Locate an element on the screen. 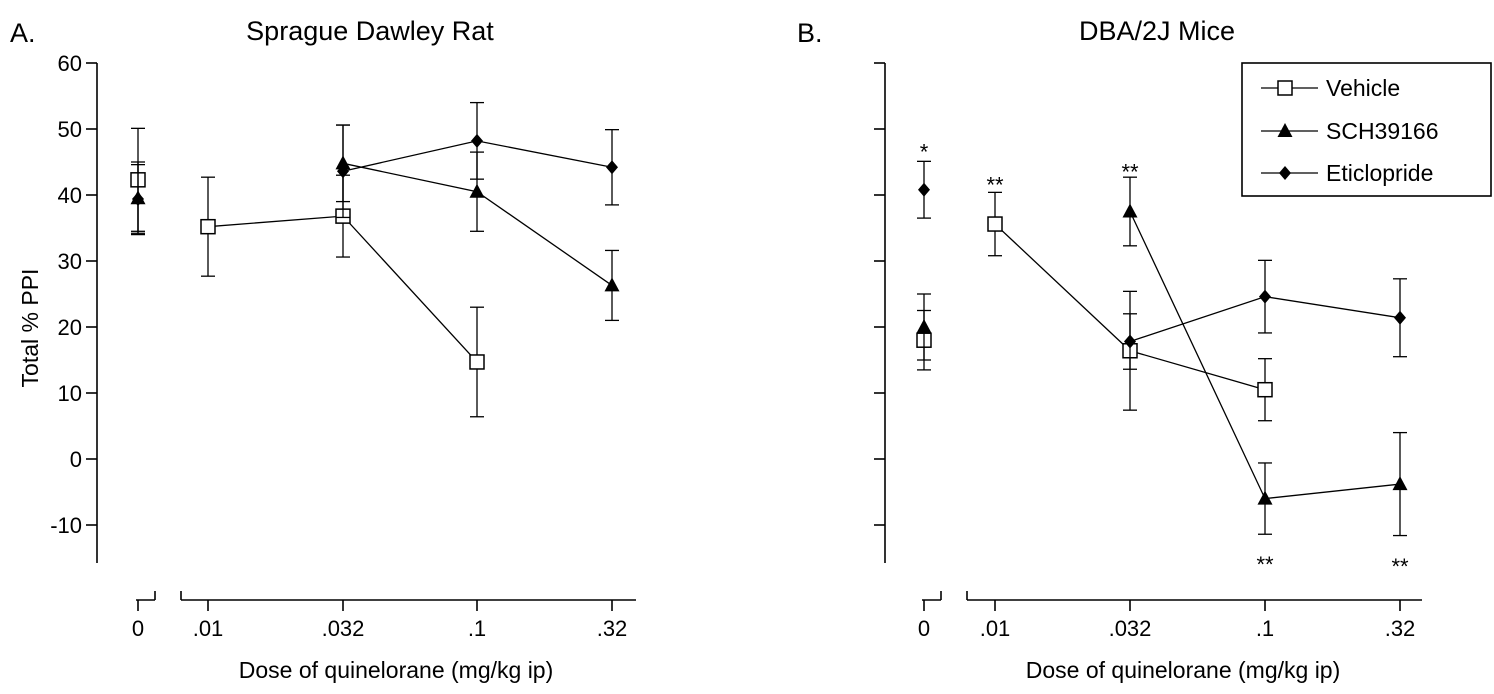 The height and width of the screenshot is (694, 1494). legend-label: SCH39166 is located at coordinates (1382, 131).